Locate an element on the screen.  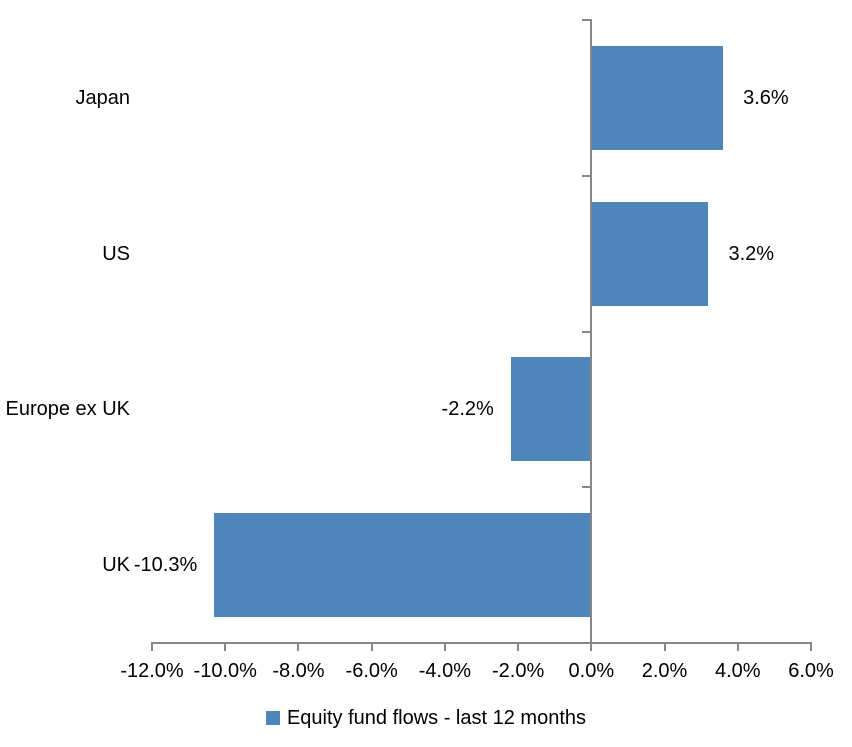
category-label-us: US is located at coordinates (116, 253).